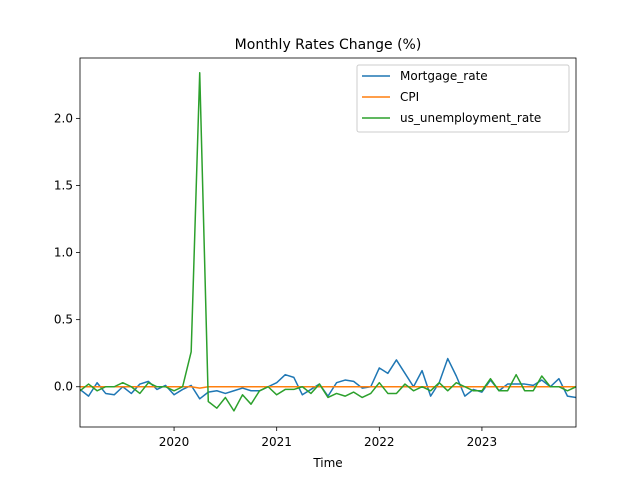  Describe the element at coordinates (63, 320) in the screenshot. I see `y-tick-label: 0.5` at that location.